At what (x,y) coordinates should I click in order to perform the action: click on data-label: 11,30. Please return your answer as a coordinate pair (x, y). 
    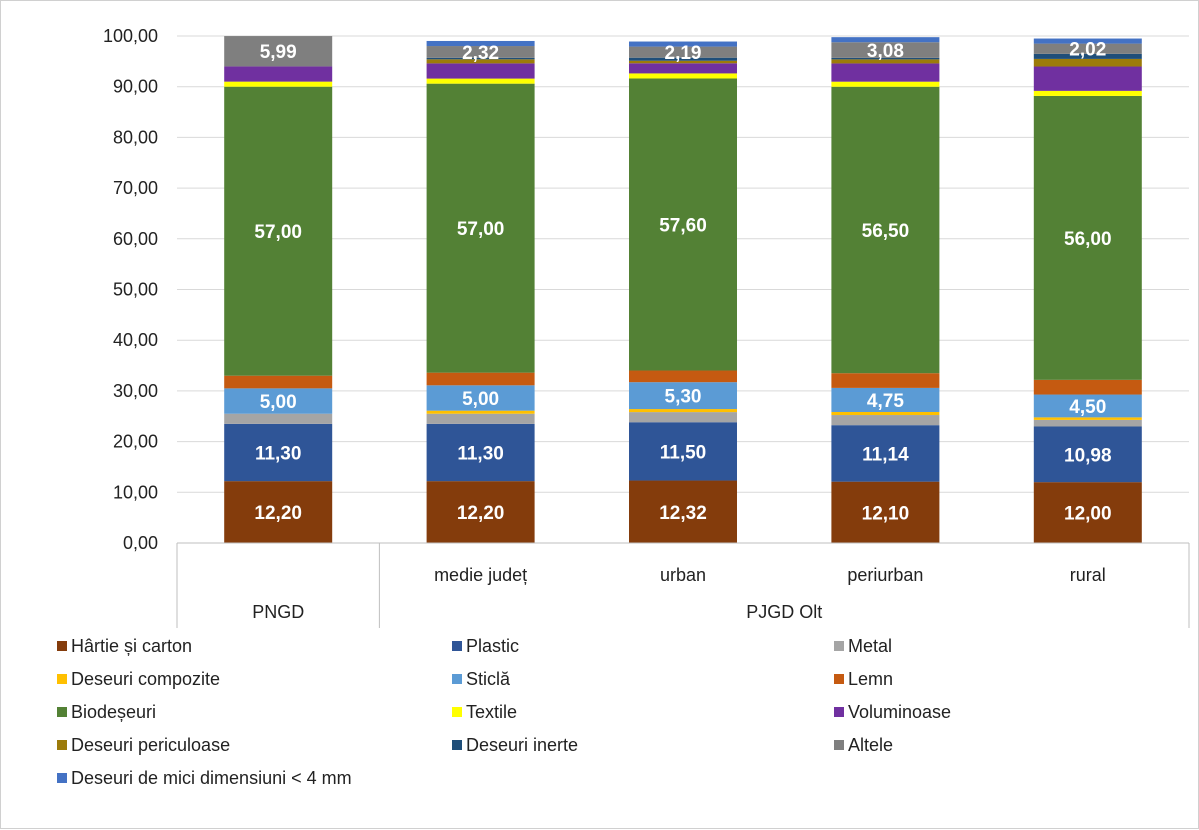
    Looking at the image, I should click on (278, 454).